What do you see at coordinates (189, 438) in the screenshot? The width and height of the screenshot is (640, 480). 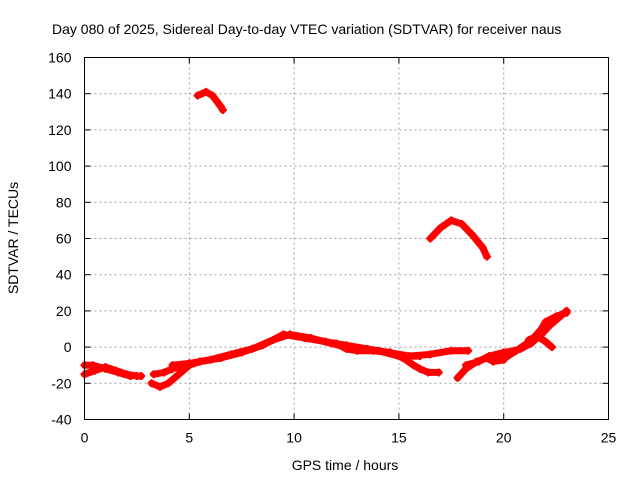 I see `x-tick-label: 5` at bounding box center [189, 438].